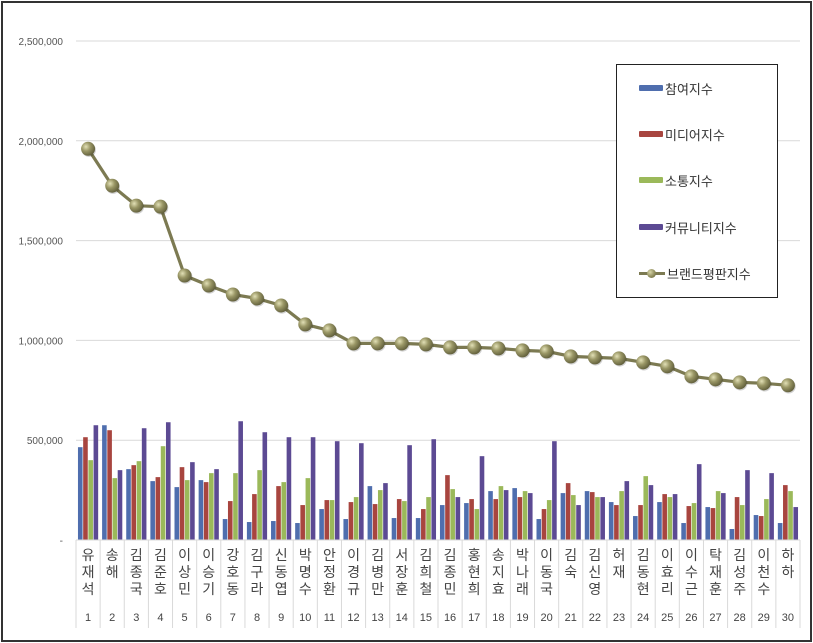 This screenshot has width=813, height=643. I want to click on category-label: 주, so click(739, 590).